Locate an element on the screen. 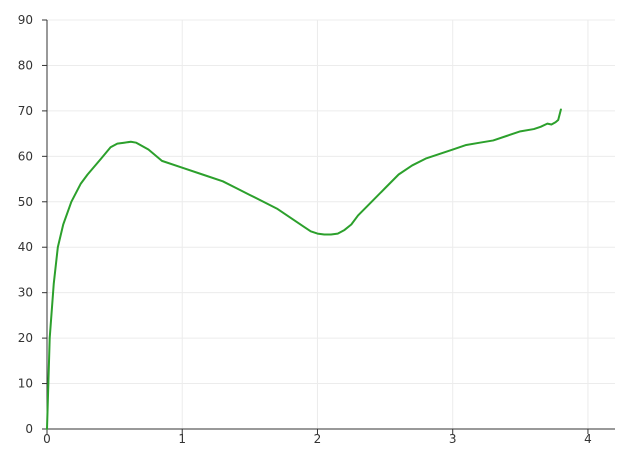 Image resolution: width=630 pixels, height=461 pixels. x-tick-label: 0 is located at coordinates (47, 439).